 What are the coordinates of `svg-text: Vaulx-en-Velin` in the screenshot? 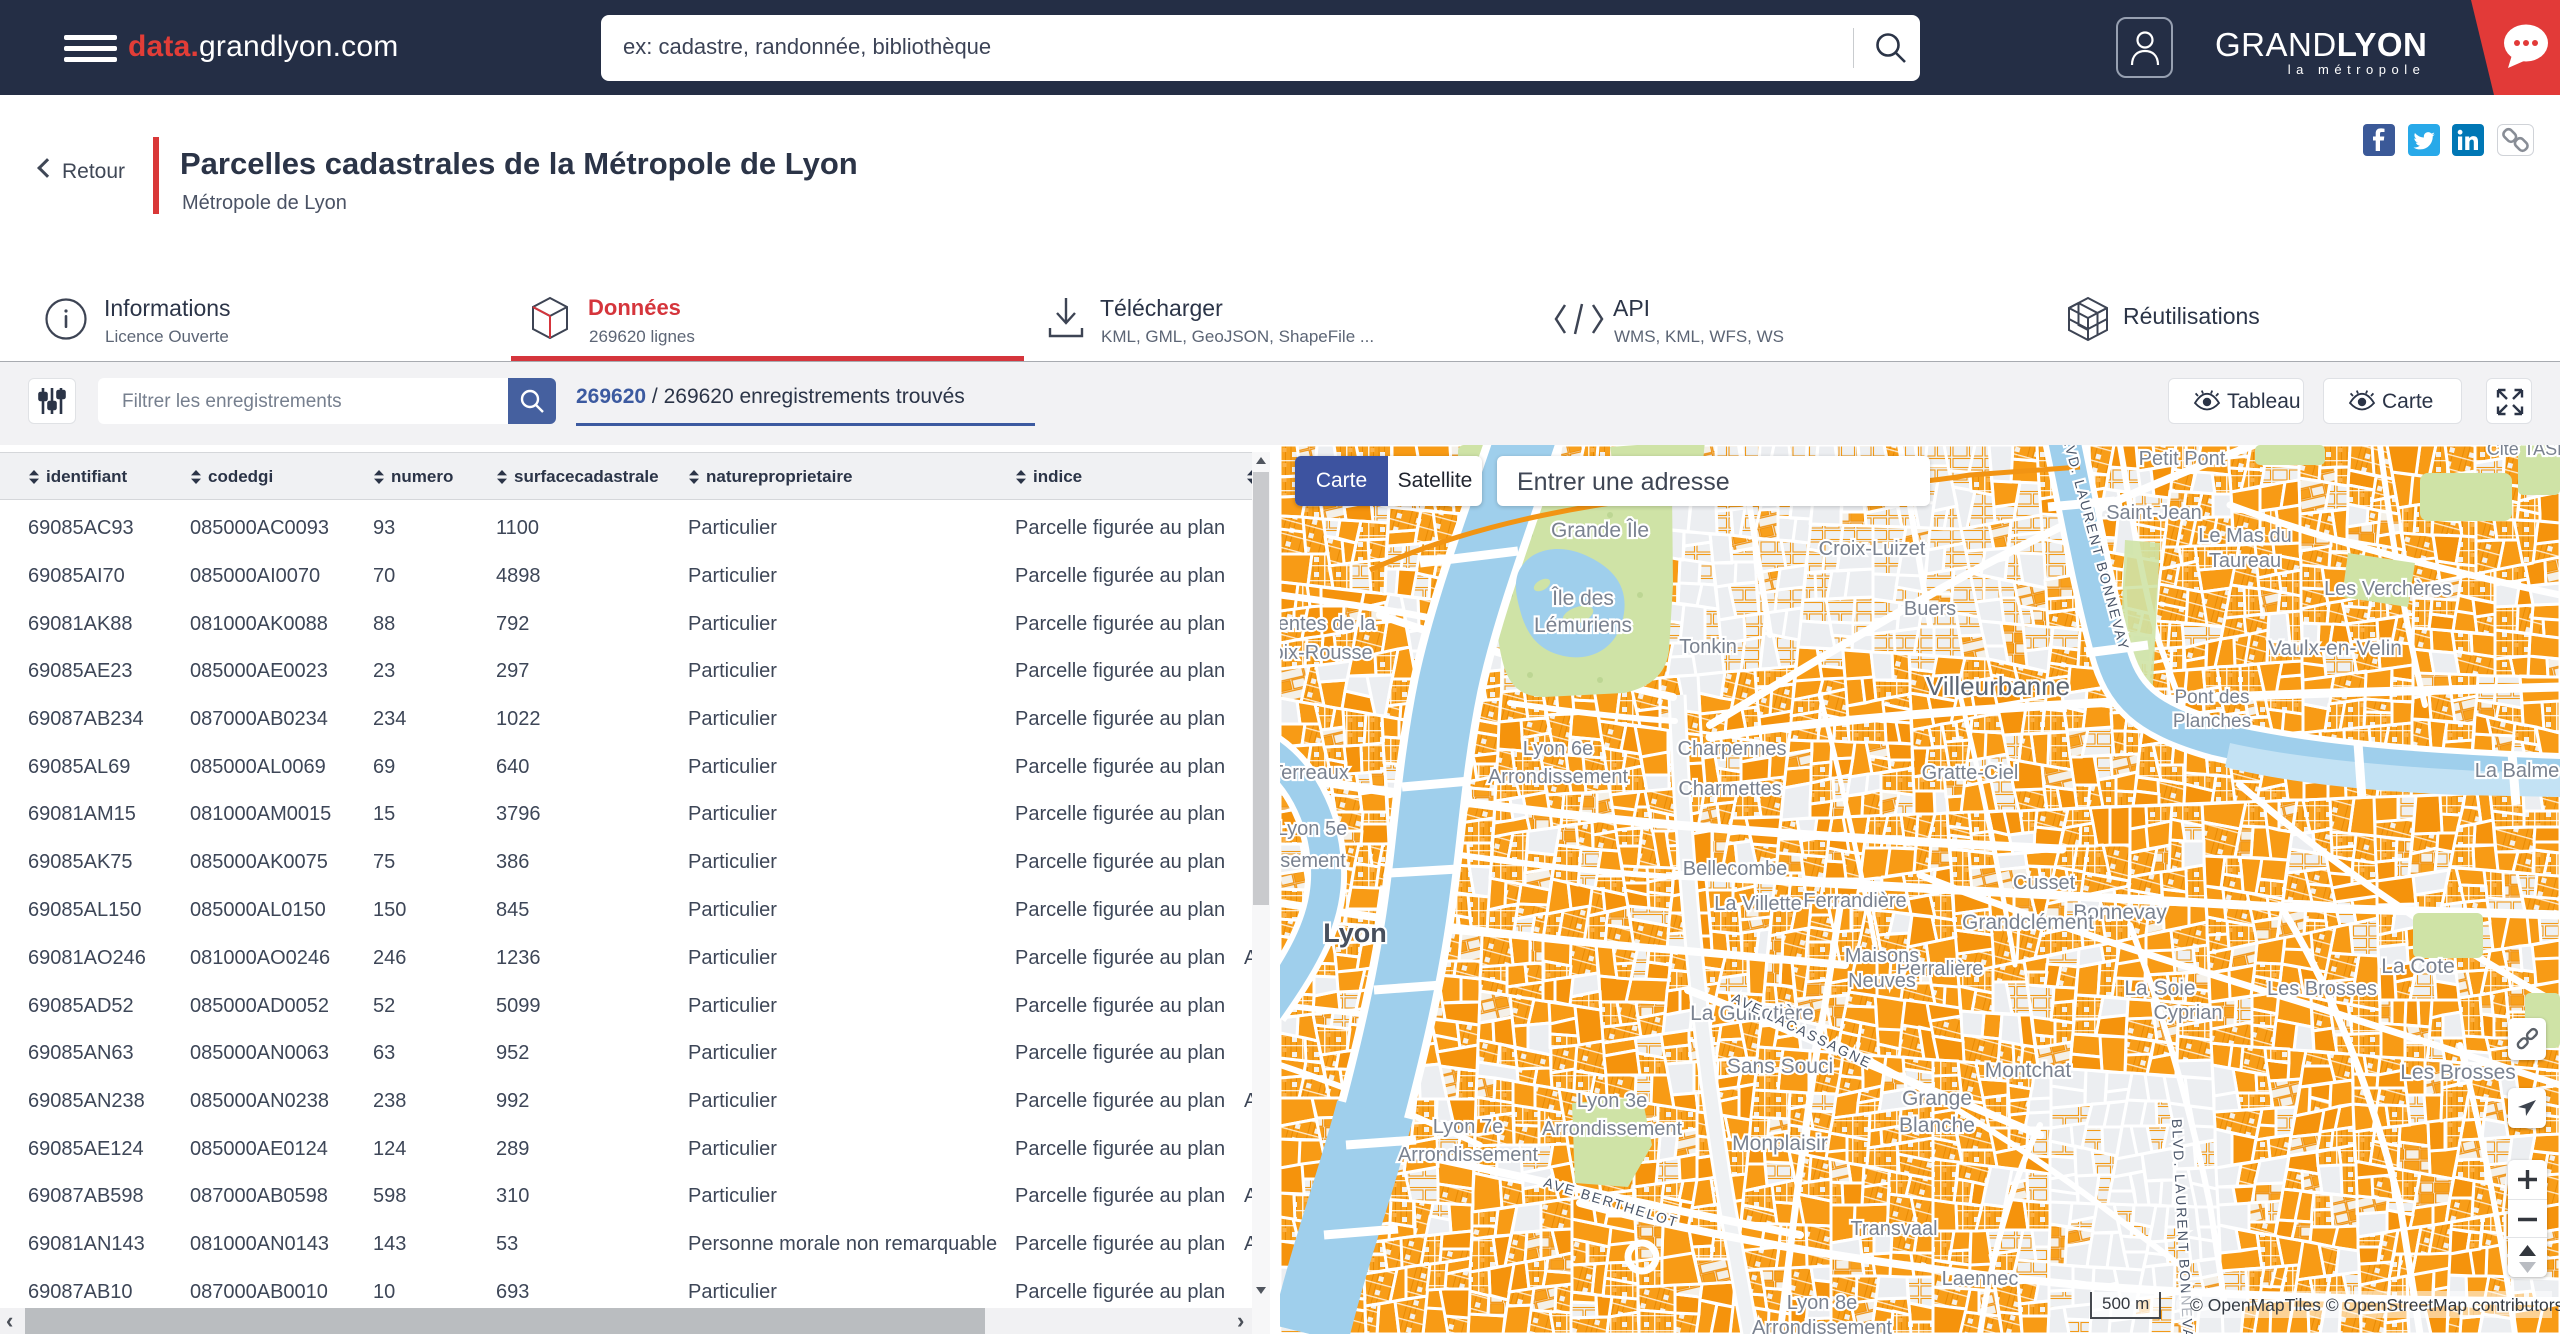 It's located at (2335, 648).